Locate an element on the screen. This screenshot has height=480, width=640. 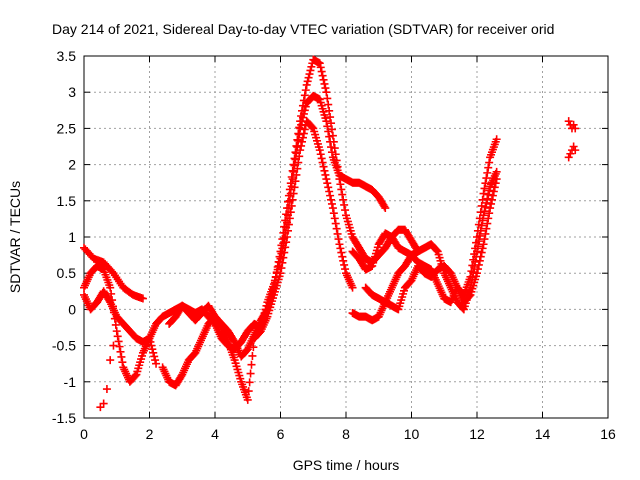
x-tick-label: 8 is located at coordinates (346, 434).